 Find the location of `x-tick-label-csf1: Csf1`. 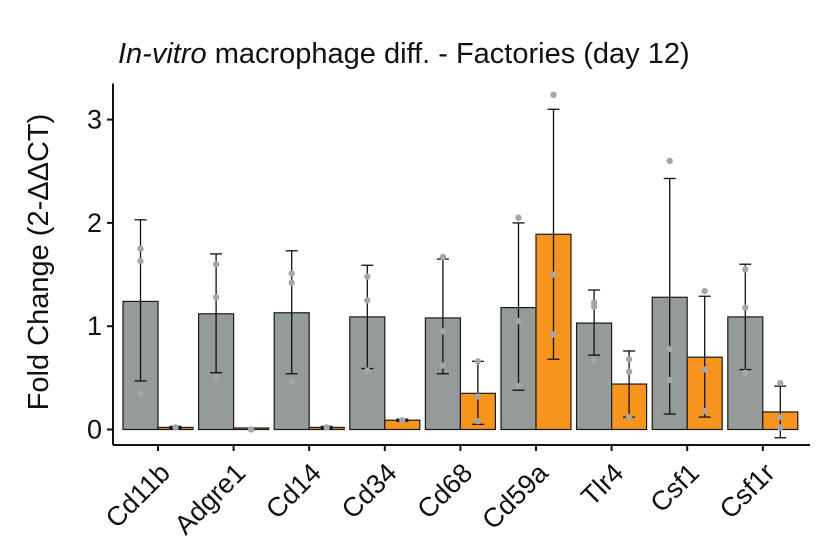

x-tick-label-csf1: Csf1 is located at coordinates (675, 488).